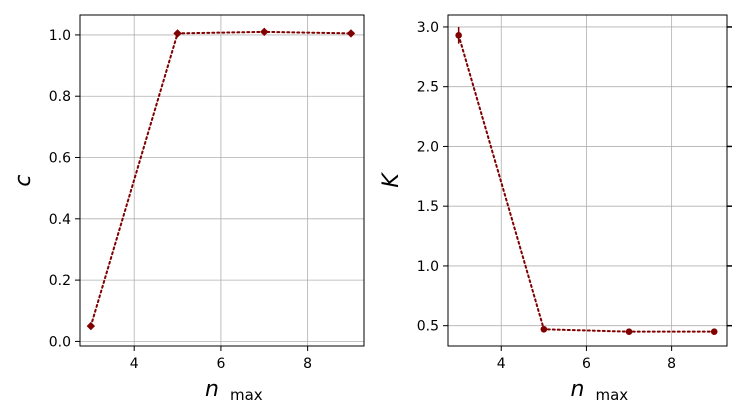 The image size is (747, 415). What do you see at coordinates (428, 28) in the screenshot?
I see `y-tick-label: 3.0` at bounding box center [428, 28].